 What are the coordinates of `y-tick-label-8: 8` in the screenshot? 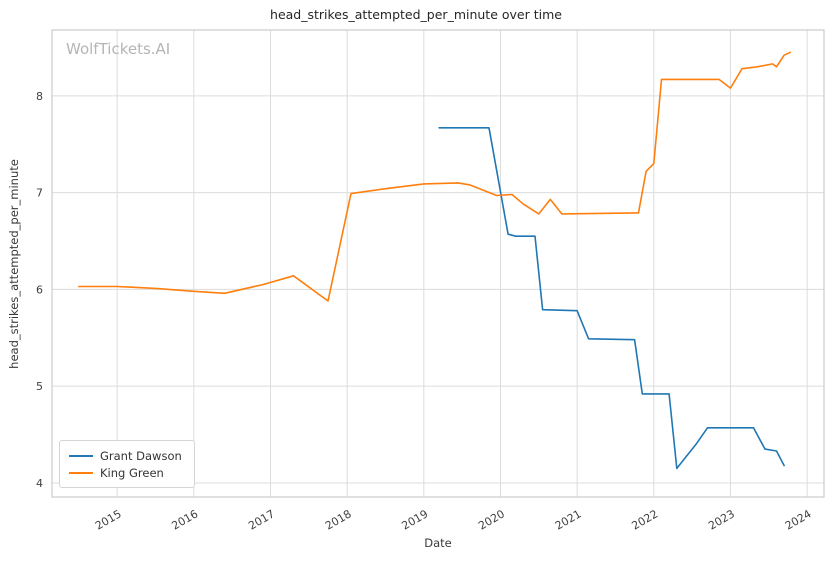 It's located at (39, 96).